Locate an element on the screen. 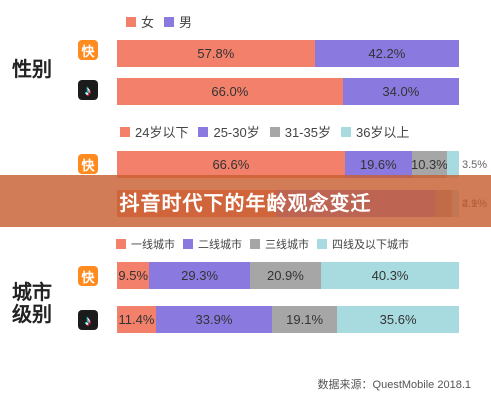  legend-item: 男 is located at coordinates (178, 21).